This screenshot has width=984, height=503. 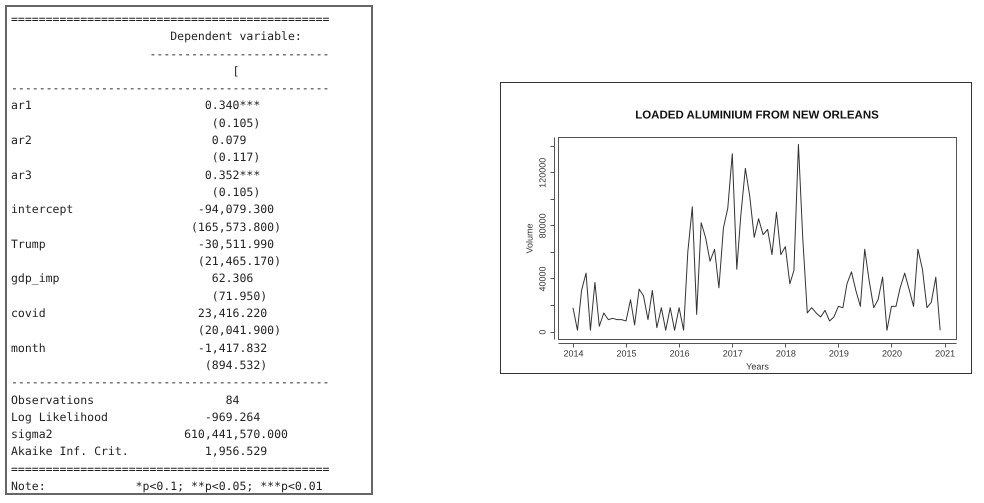 I want to click on x-tick-label: 2018, so click(x=786, y=353).